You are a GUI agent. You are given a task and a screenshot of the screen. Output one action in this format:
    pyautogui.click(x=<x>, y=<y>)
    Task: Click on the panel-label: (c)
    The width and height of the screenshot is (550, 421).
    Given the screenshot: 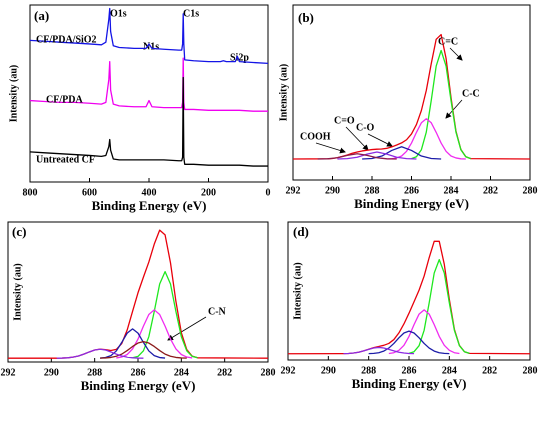 What is the action you would take?
    pyautogui.click(x=19, y=231)
    